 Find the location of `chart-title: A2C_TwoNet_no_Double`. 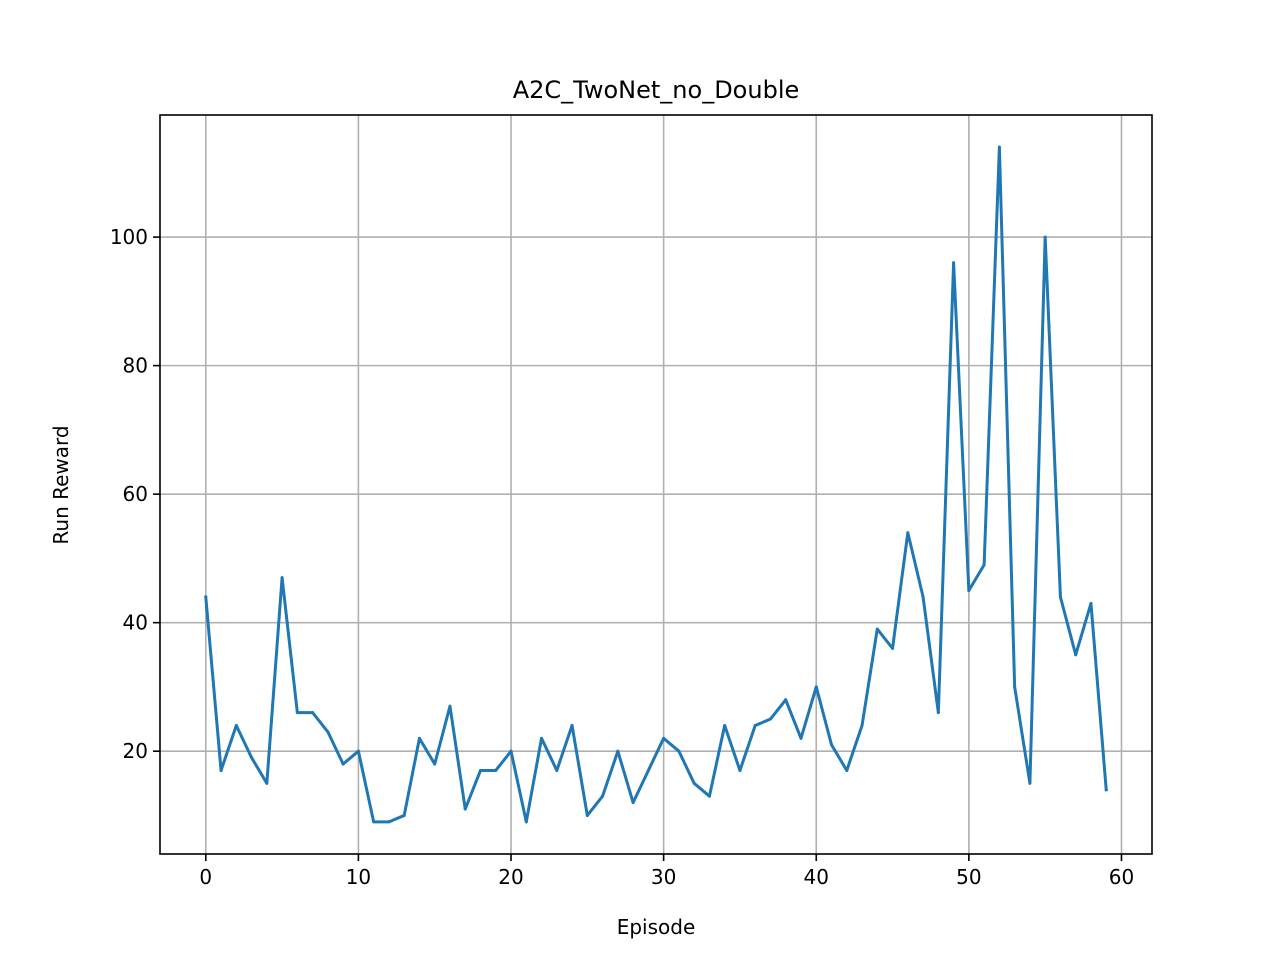

chart-title: A2C_TwoNet_no_Double is located at coordinates (656, 90).